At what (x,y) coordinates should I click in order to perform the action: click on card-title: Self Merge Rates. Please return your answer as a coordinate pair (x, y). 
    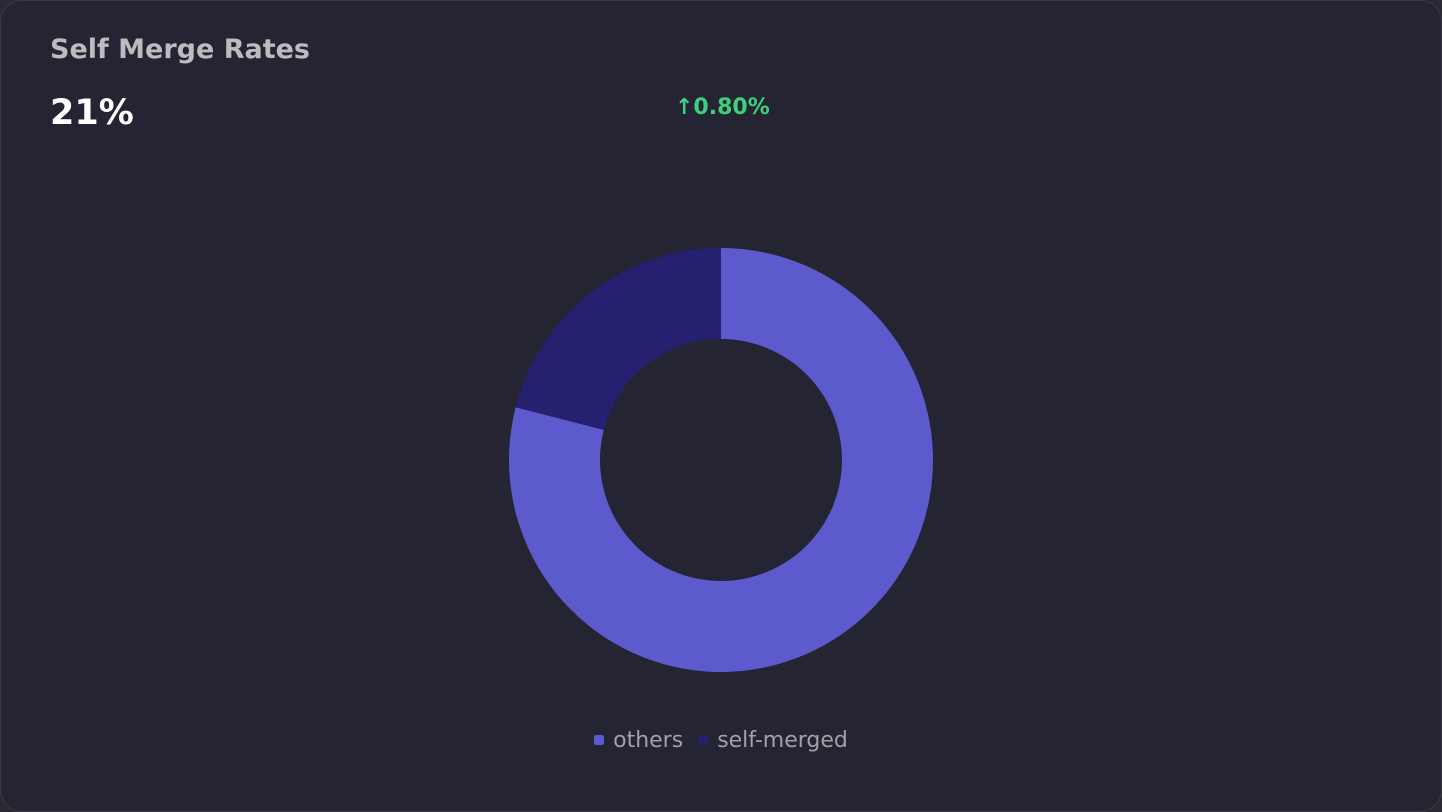
    Looking at the image, I should click on (180, 49).